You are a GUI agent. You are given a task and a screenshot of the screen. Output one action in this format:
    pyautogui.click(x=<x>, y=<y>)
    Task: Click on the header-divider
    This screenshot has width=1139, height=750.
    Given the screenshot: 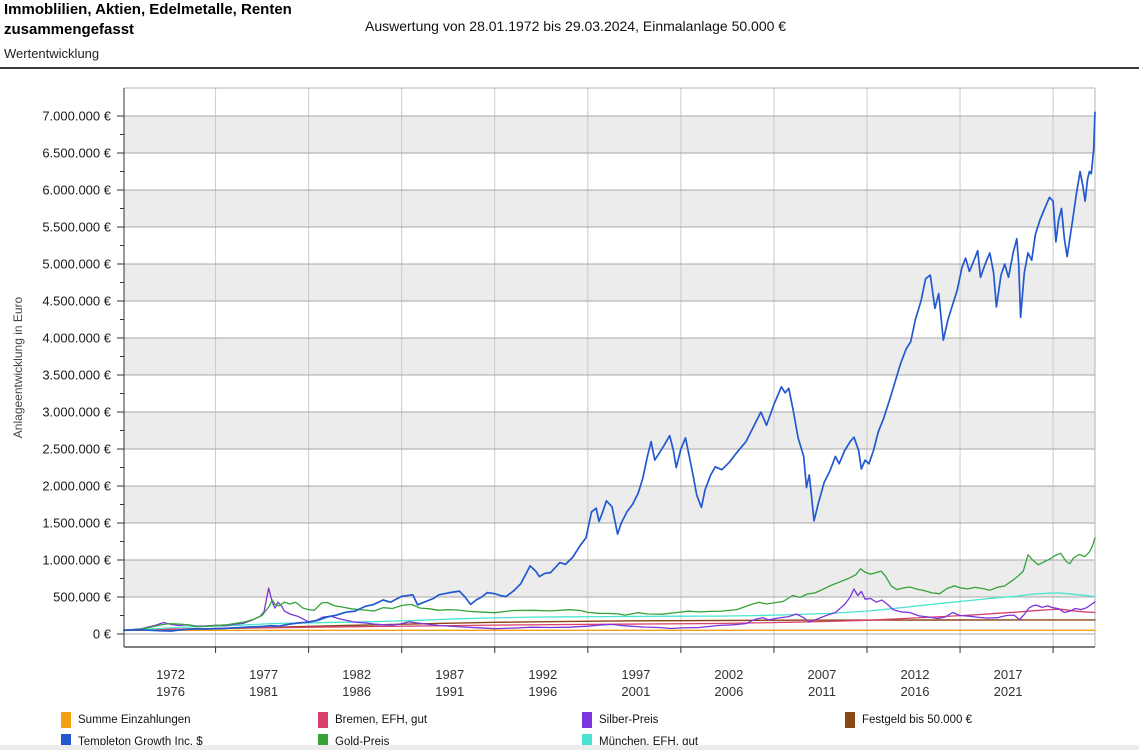 What is the action you would take?
    pyautogui.click(x=569, y=68)
    